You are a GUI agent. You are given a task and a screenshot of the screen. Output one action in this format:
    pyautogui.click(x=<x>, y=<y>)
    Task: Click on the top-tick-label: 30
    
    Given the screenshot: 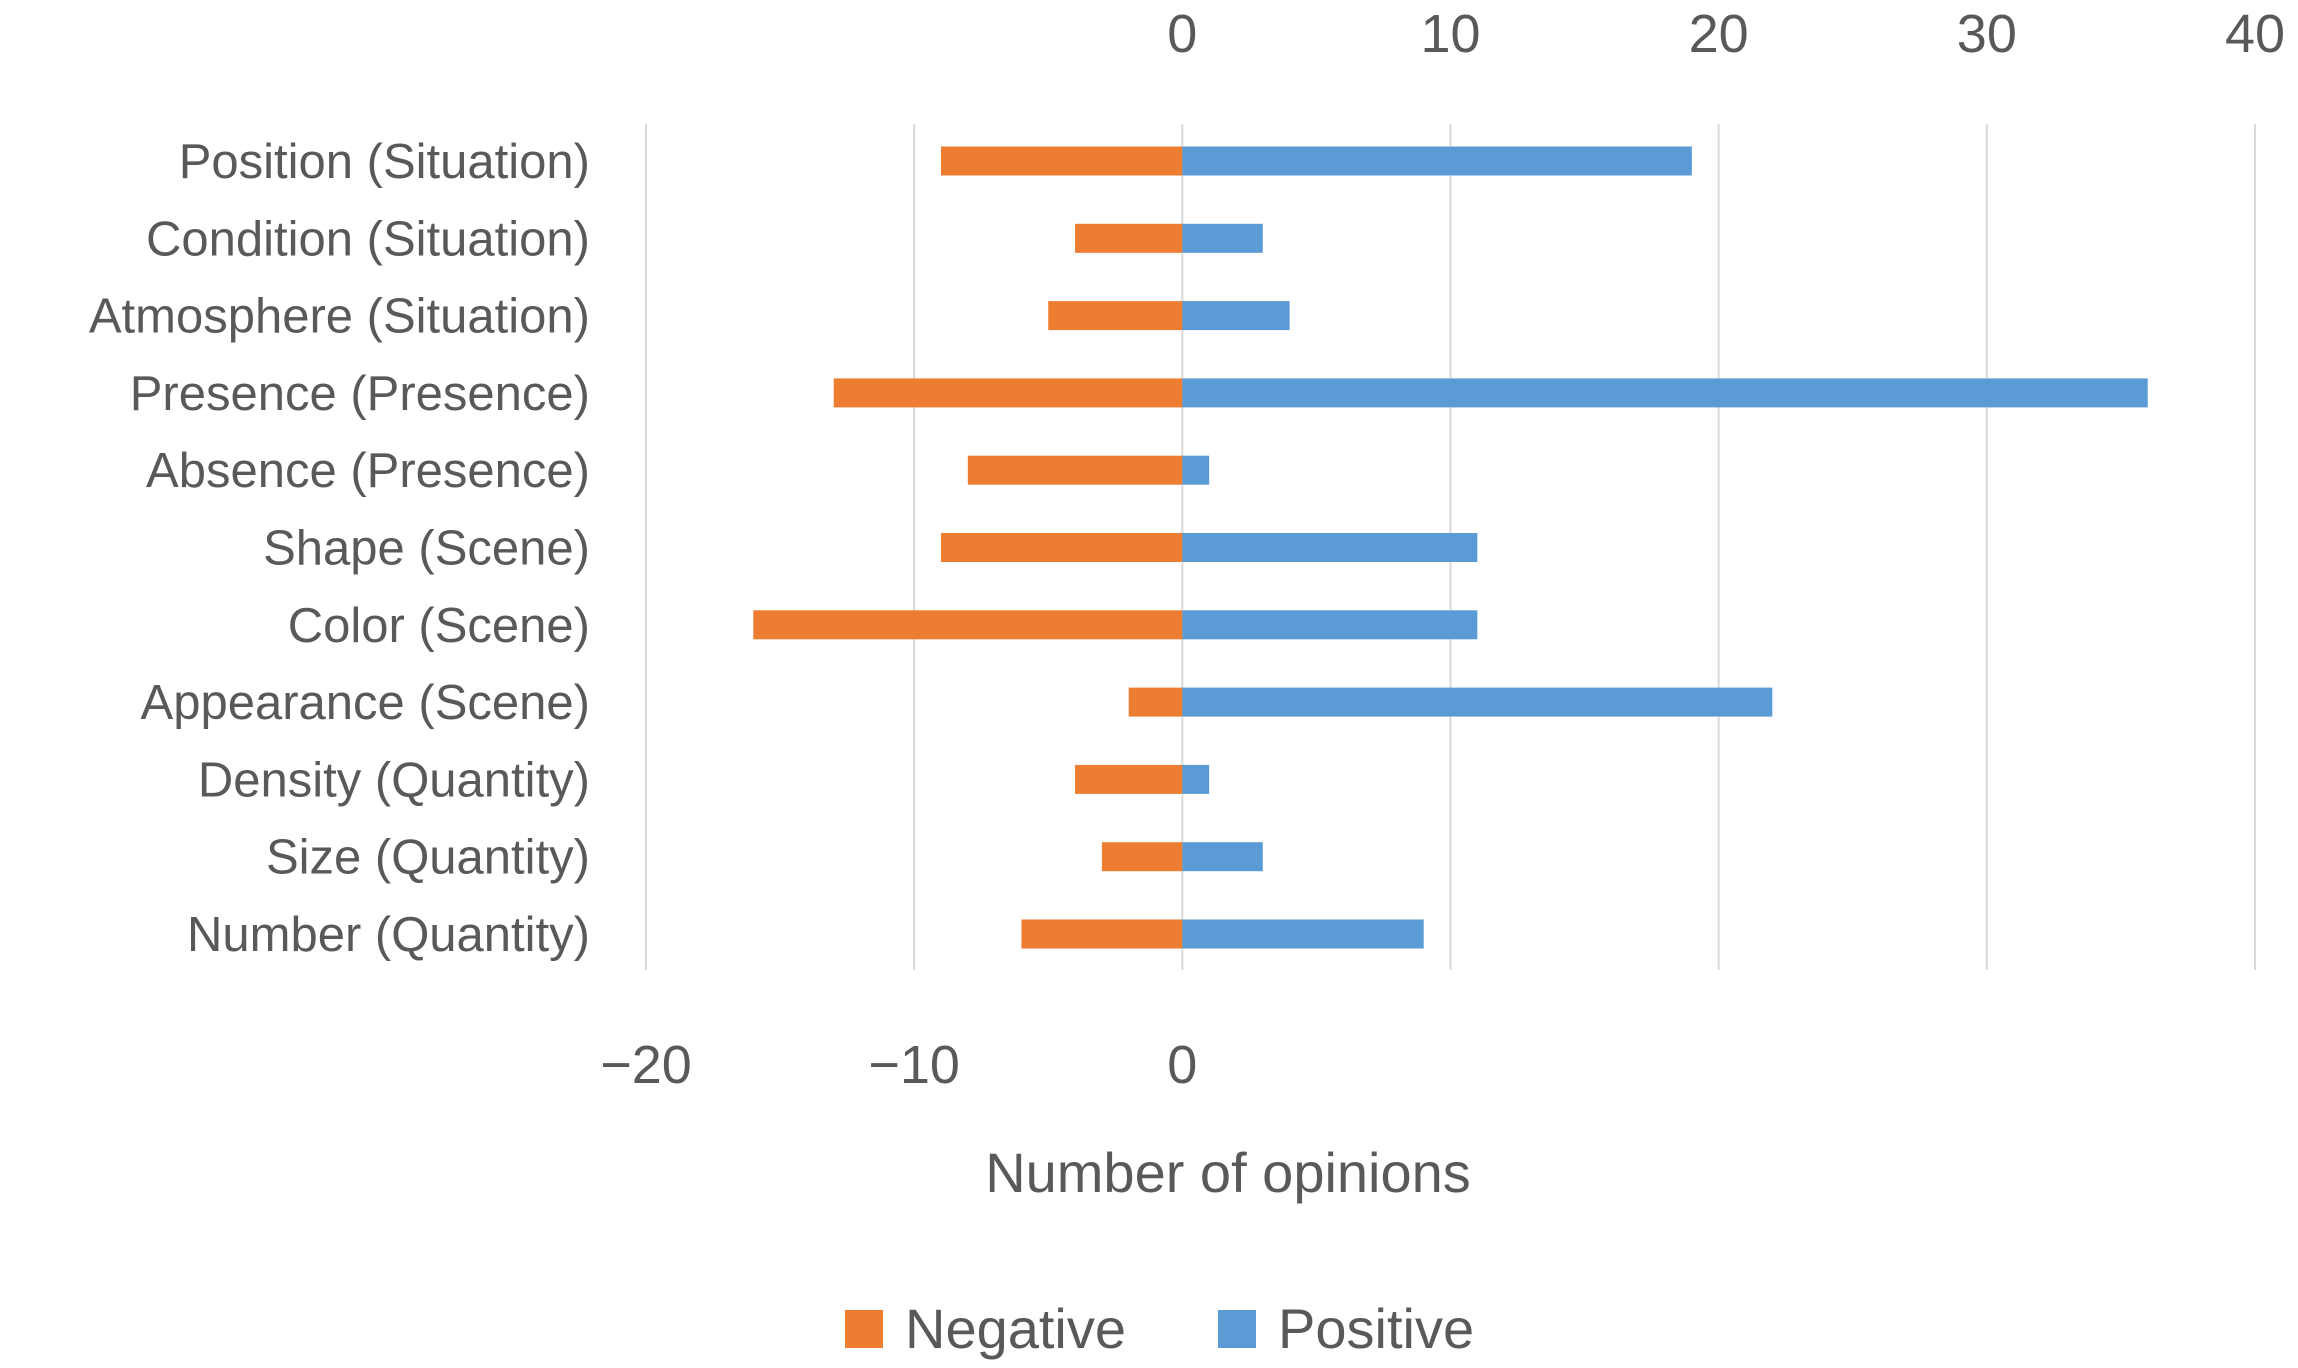 What is the action you would take?
    pyautogui.click(x=1987, y=34)
    